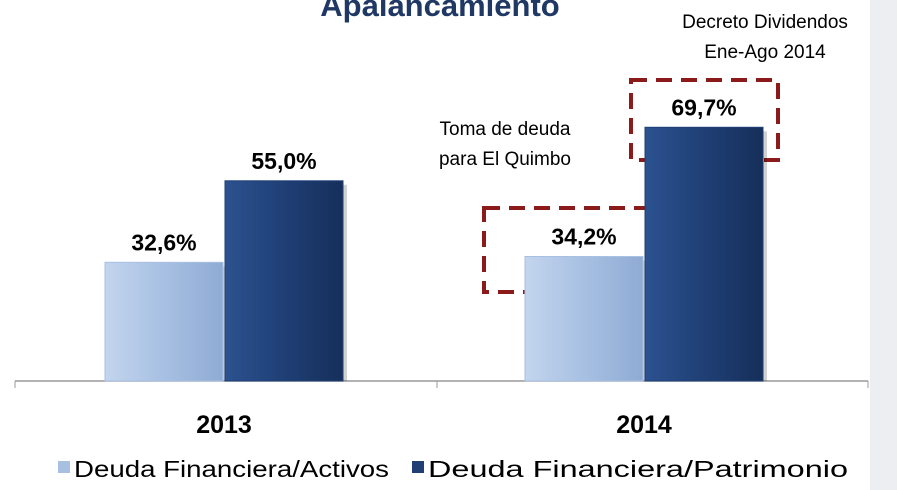  What do you see at coordinates (505, 129) in the screenshot?
I see `annotation: Toma de deuda` at bounding box center [505, 129].